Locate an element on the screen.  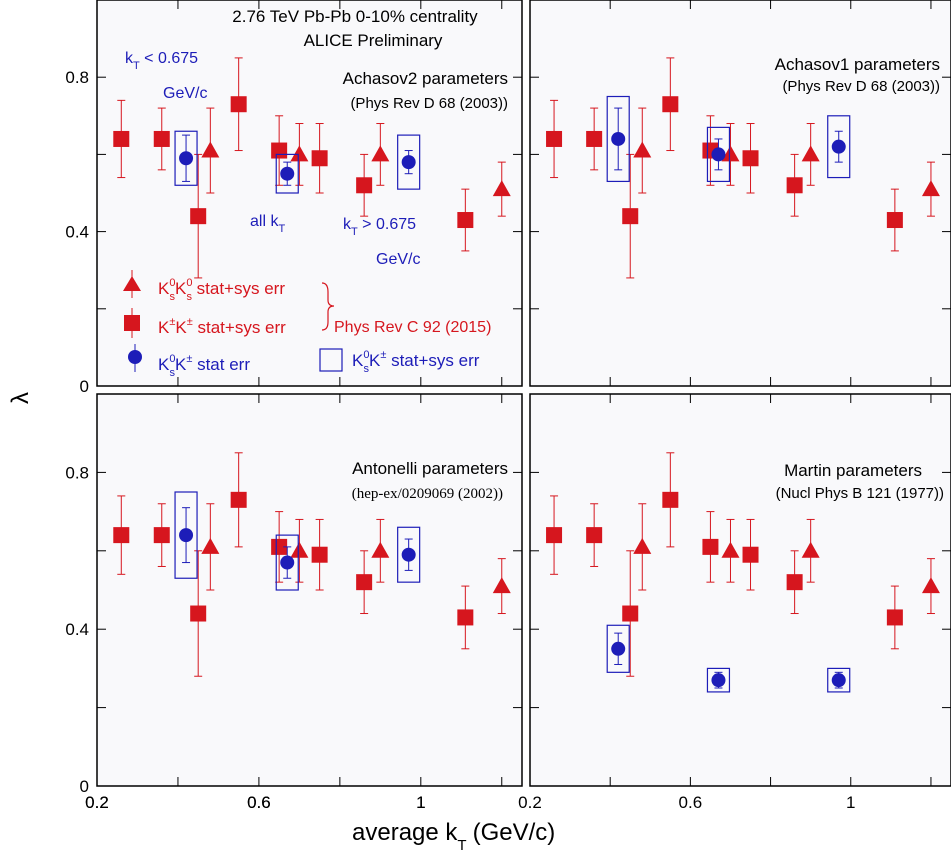
legend-triangle-sub2: s is located at coordinates (189, 297).